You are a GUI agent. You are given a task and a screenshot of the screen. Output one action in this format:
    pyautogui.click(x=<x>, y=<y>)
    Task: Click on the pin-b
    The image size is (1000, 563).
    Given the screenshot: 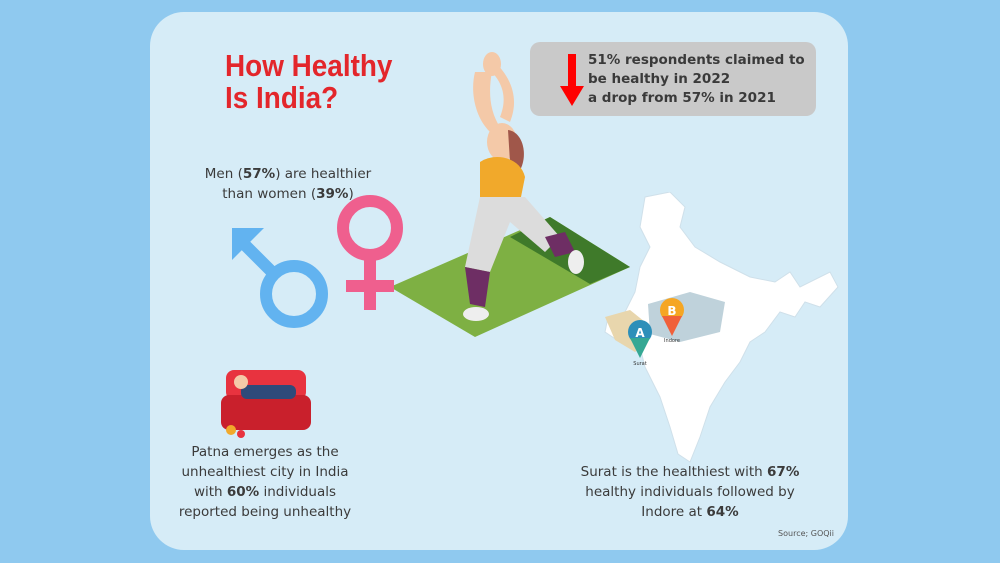 What is the action you would take?
    pyautogui.click(x=672, y=317)
    